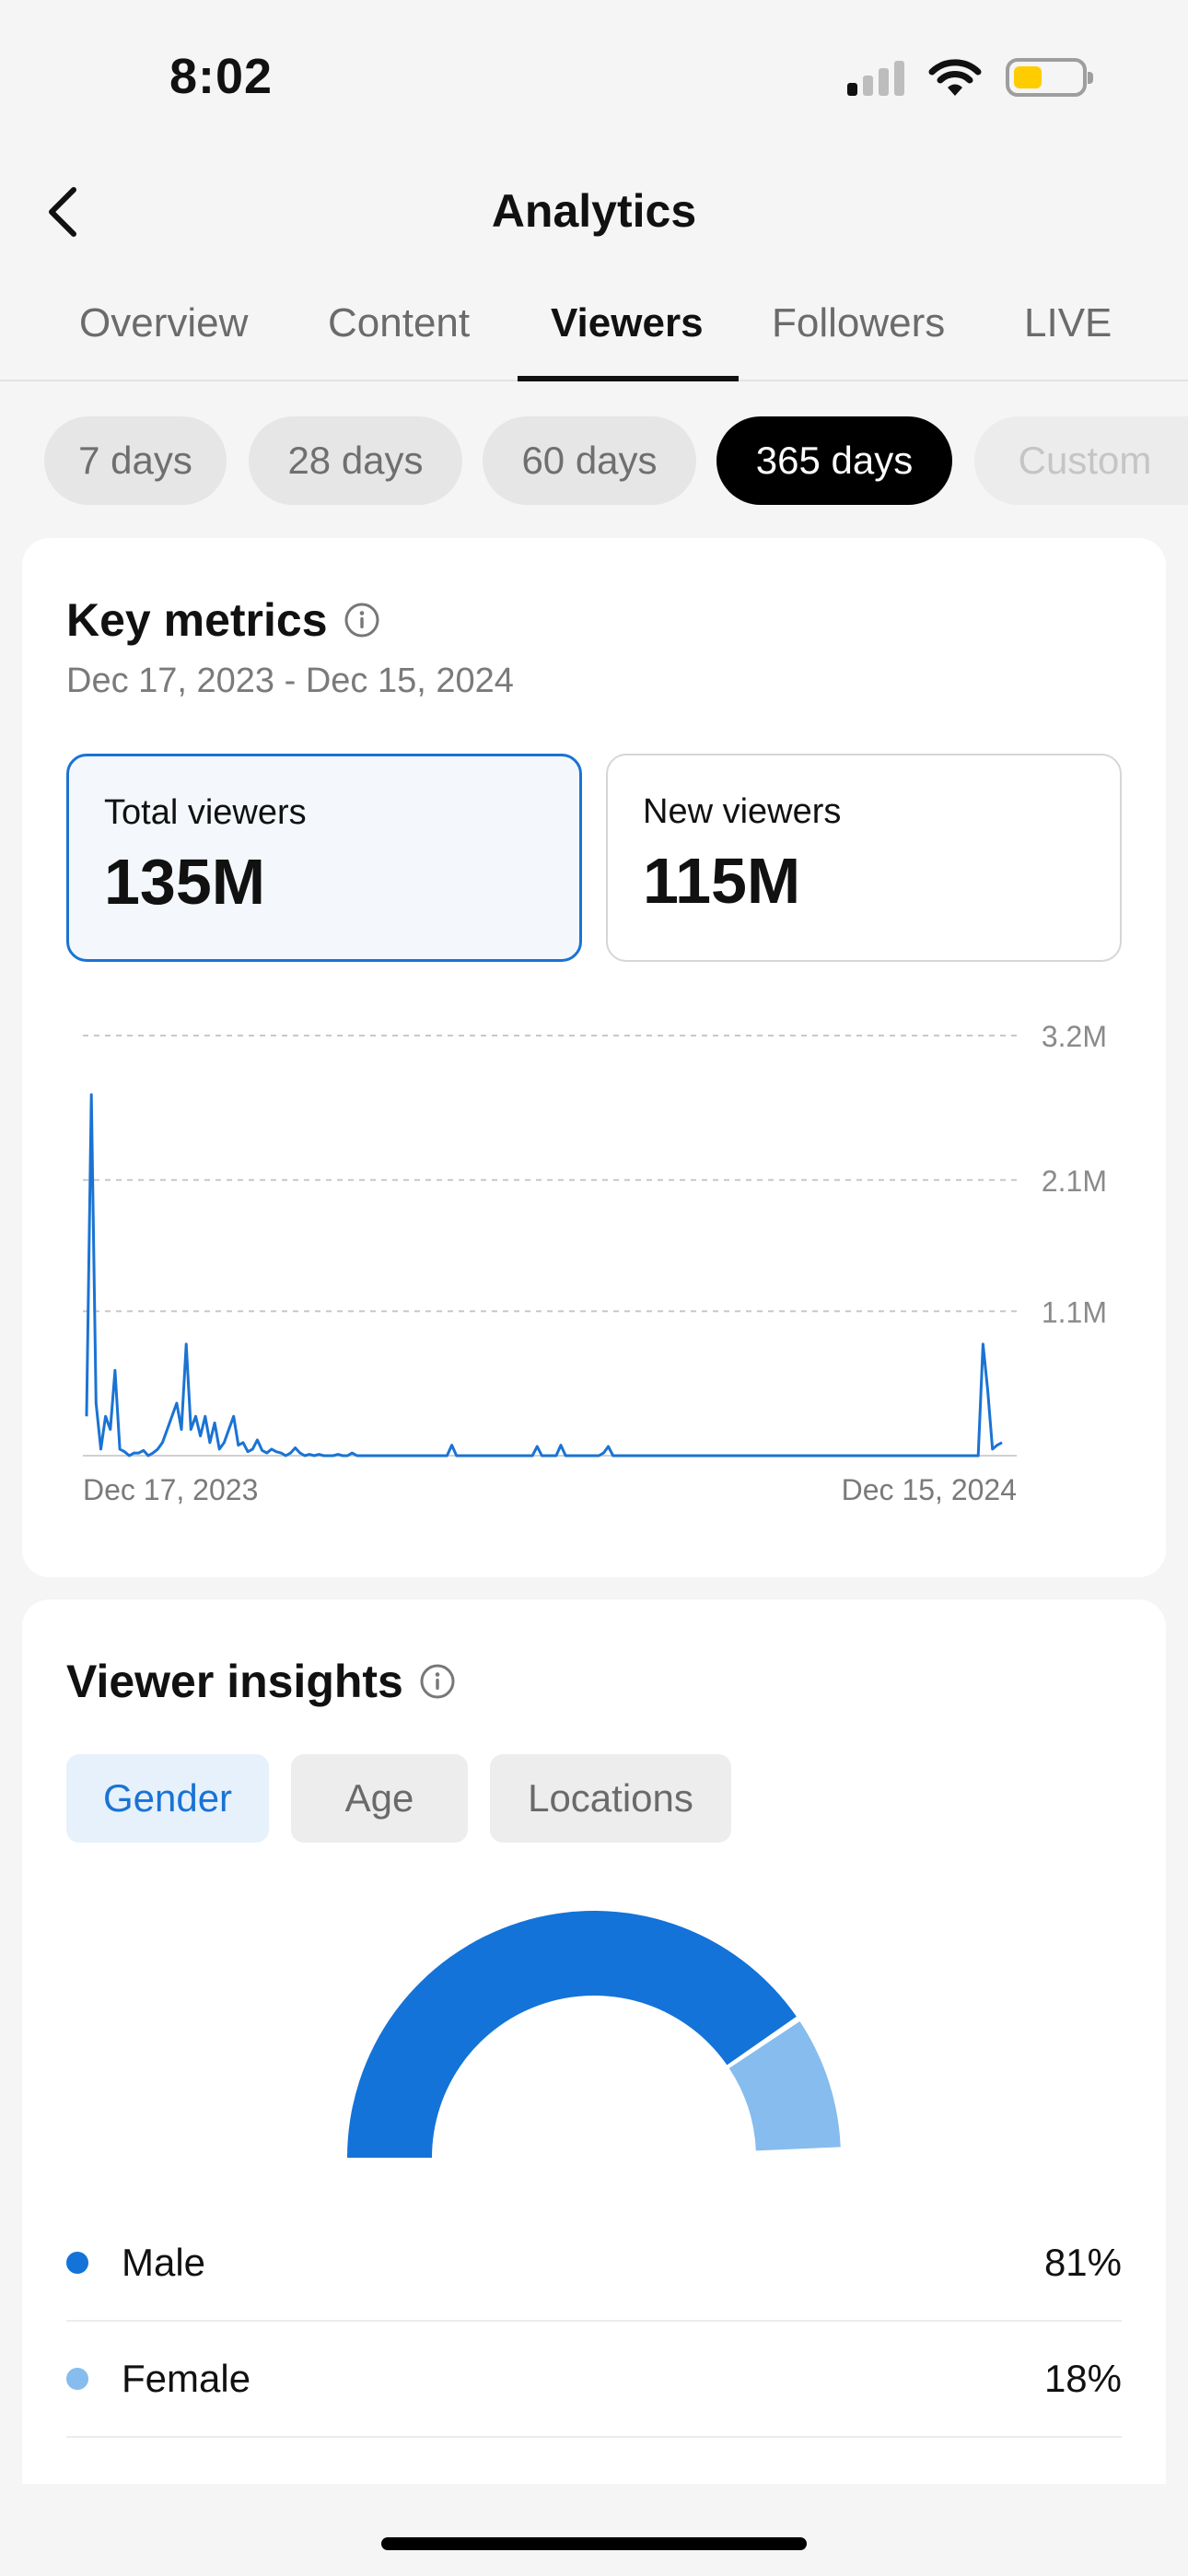 This screenshot has height=2576, width=1188. I want to click on chart-gridlines, so click(550, 1246).